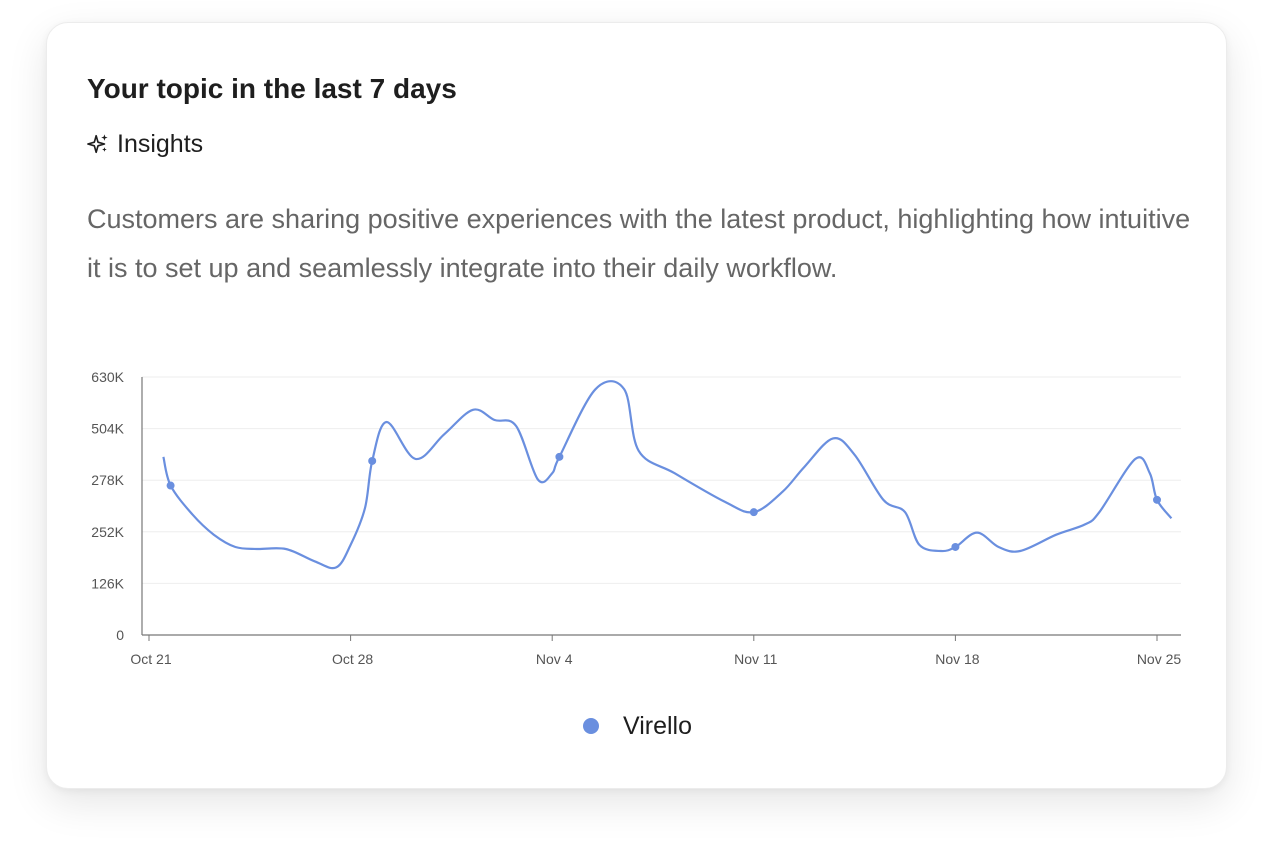 The image size is (1273, 858). I want to click on insights-header: Insights, so click(145, 144).